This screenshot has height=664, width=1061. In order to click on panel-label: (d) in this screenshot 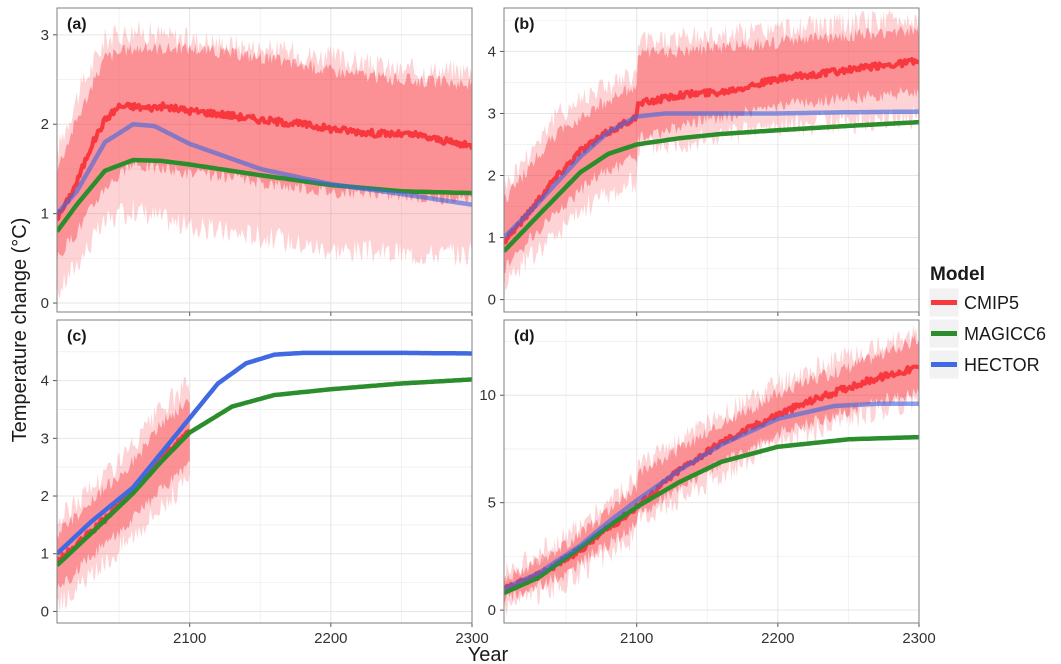, I will do `click(524, 336)`.